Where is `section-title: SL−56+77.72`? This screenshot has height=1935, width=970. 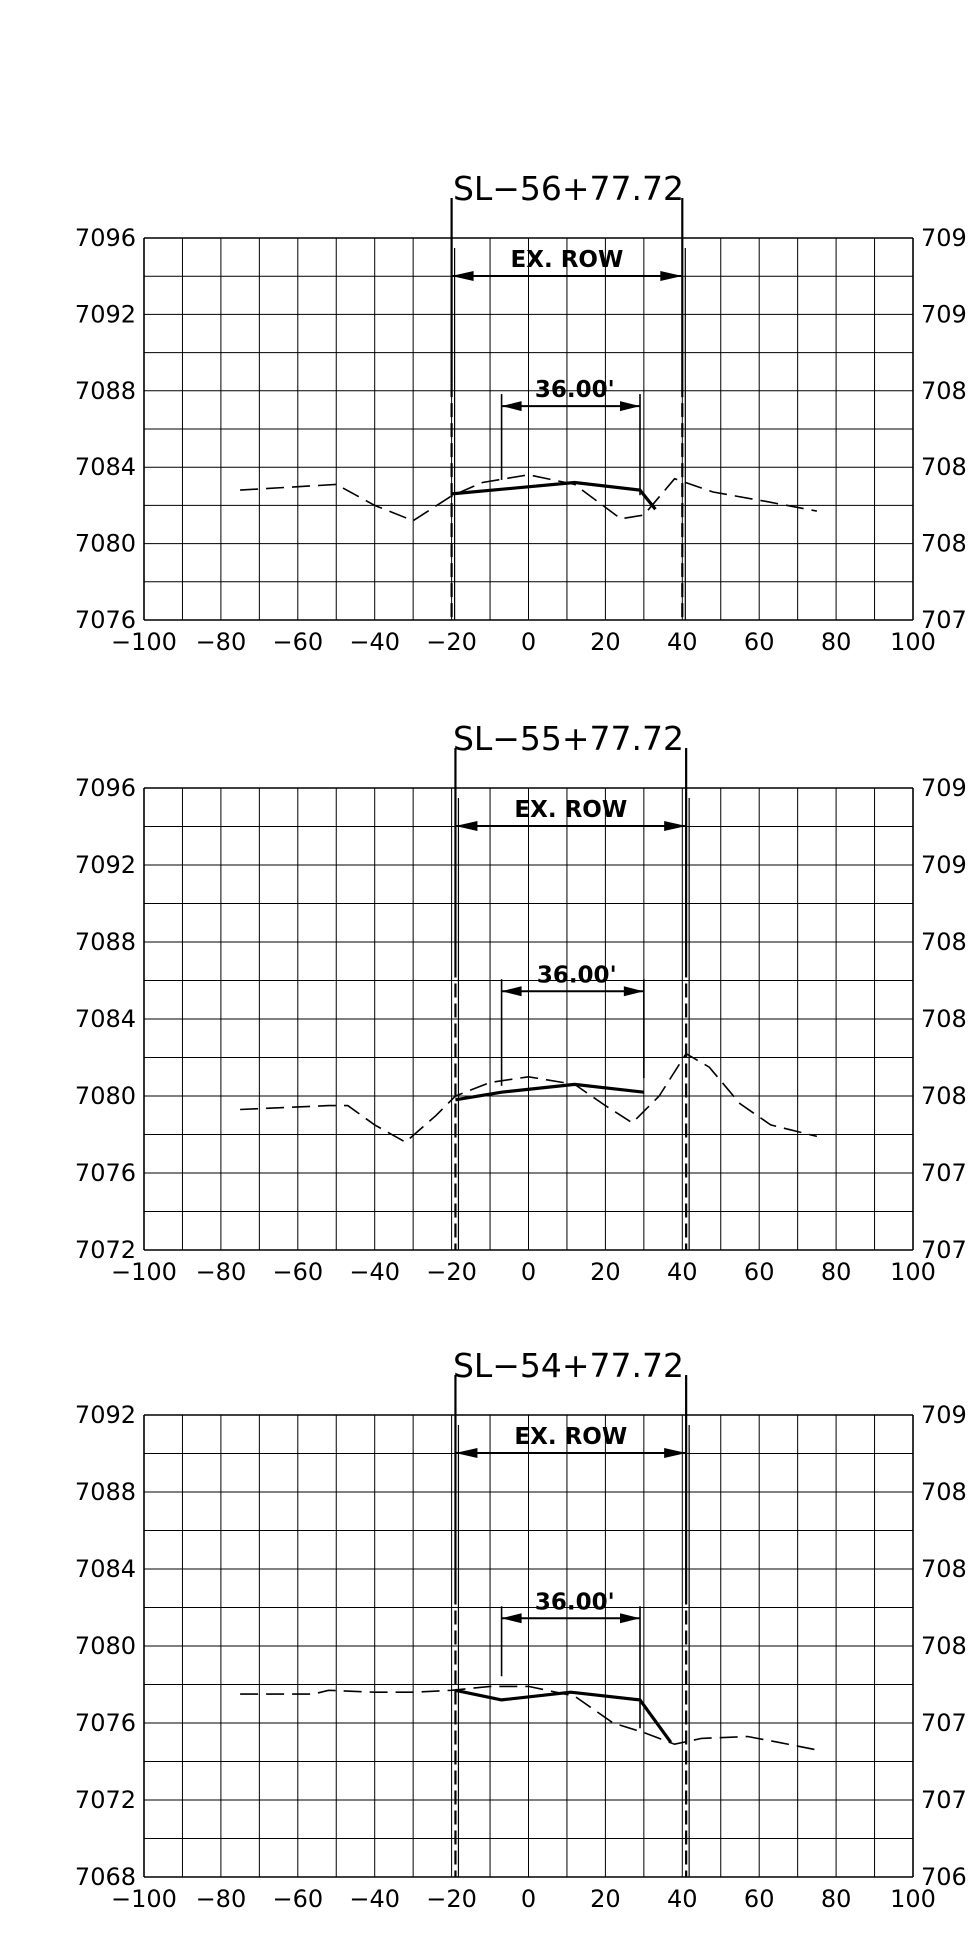
section-title: SL−56+77.72 is located at coordinates (568, 188).